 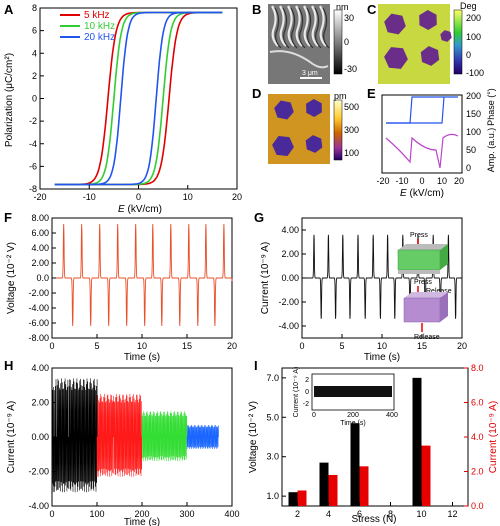 I want to click on hysteresis-branch-up, so click(x=138, y=98).